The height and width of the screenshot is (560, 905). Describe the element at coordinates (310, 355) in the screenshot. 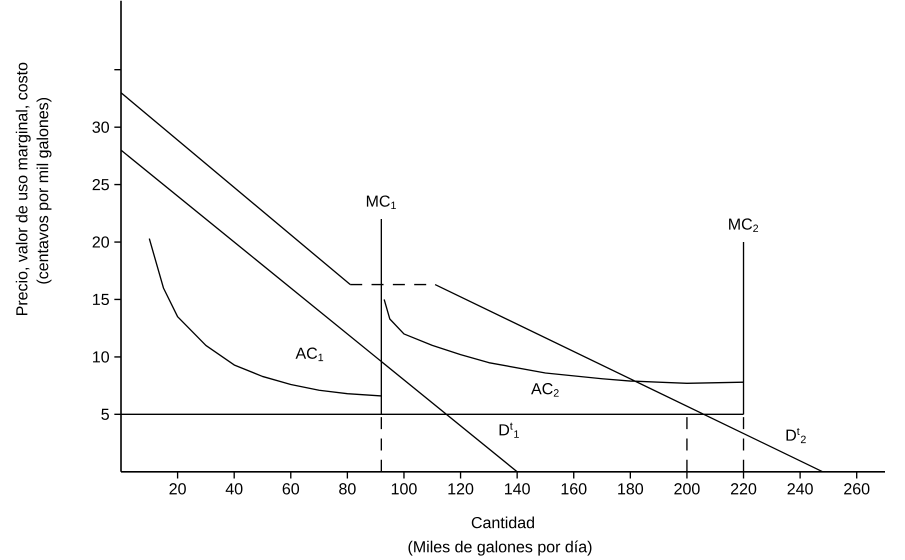

I see `series-label: AC$_{1}$` at that location.